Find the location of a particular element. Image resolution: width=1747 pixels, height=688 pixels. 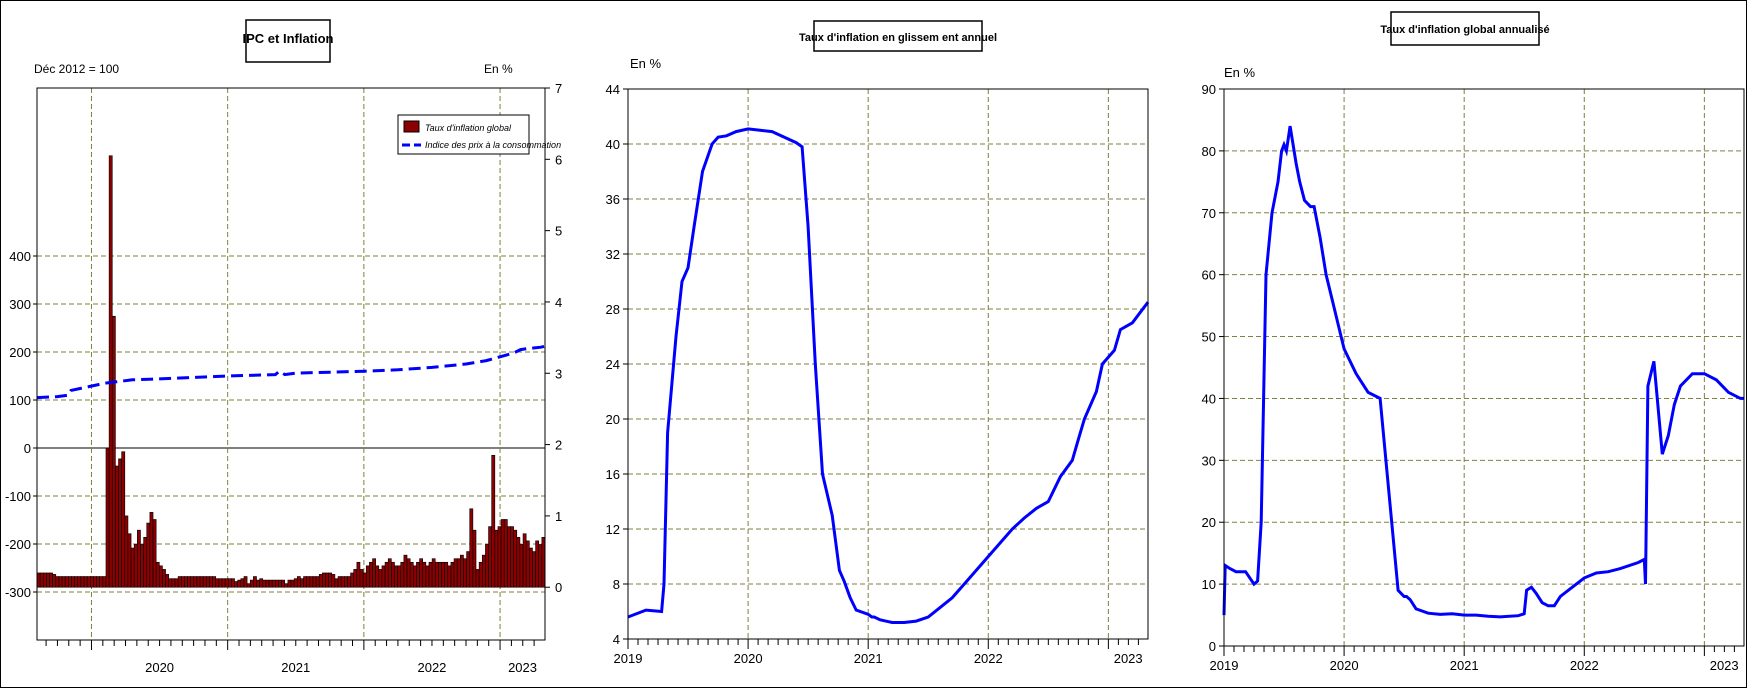

chart1-year-label: 2022 is located at coordinates (431, 667).